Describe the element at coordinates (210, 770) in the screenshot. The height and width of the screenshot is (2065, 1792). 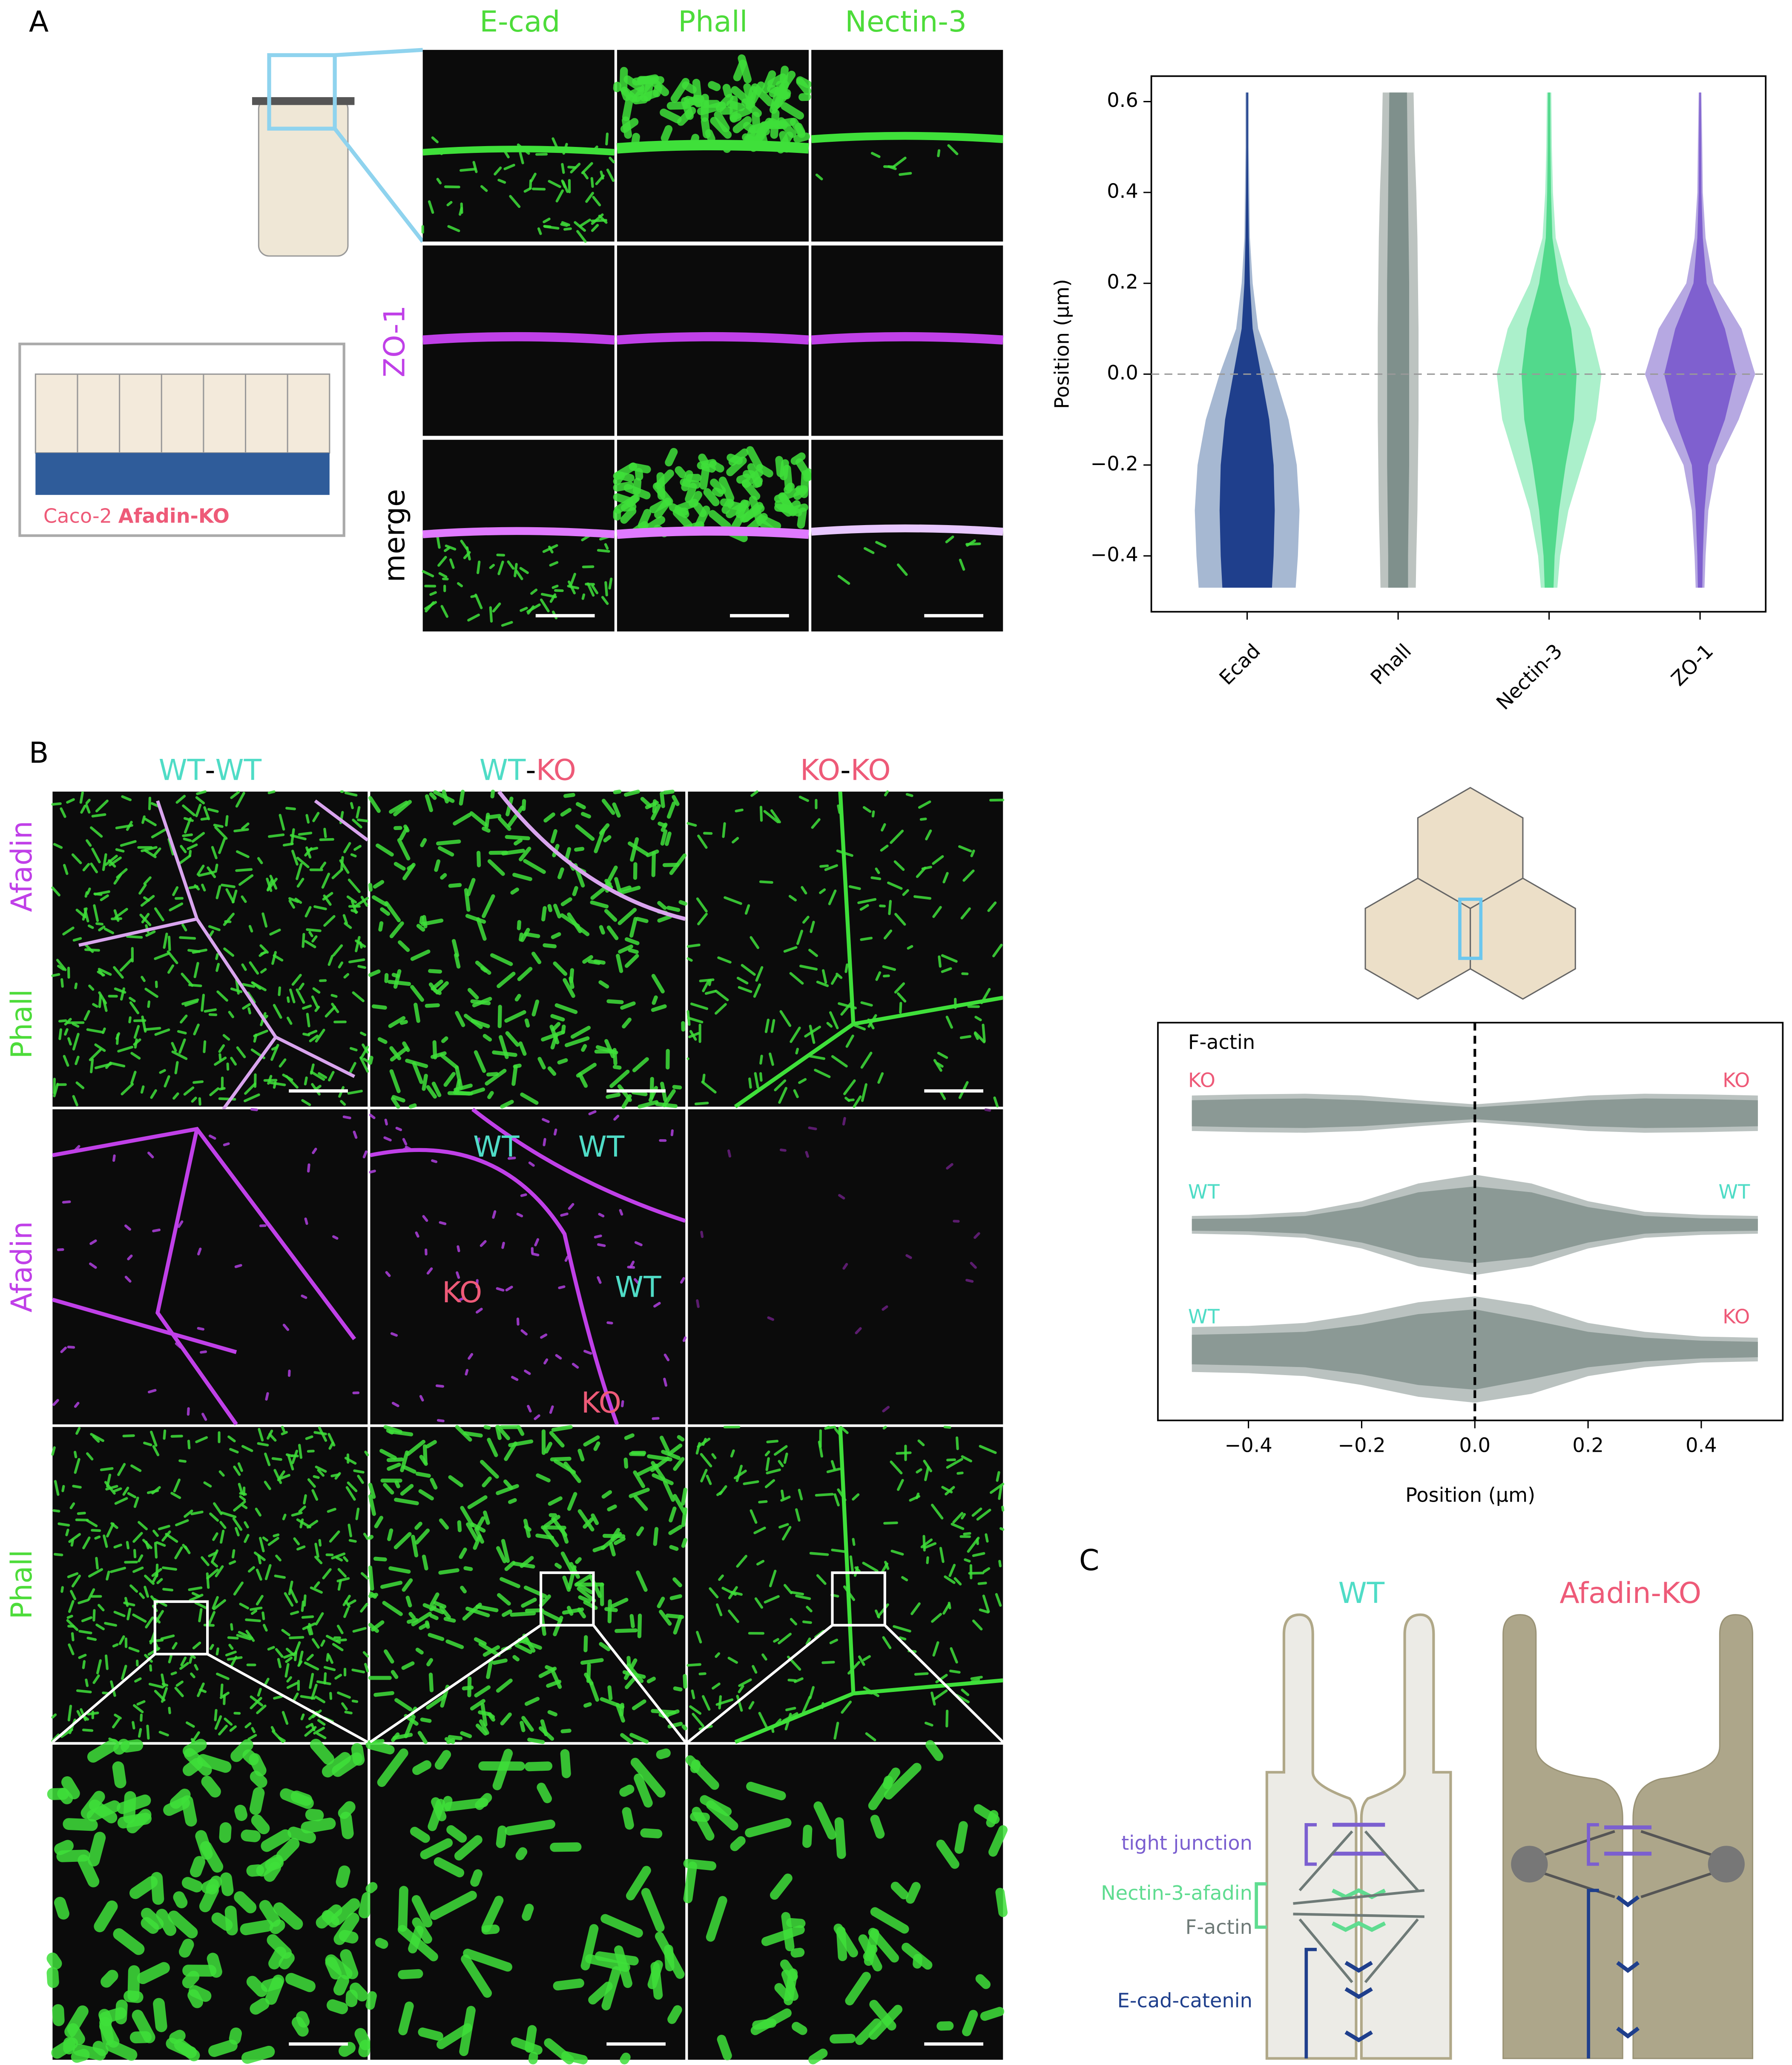
I see `column-header: WT-WT` at that location.